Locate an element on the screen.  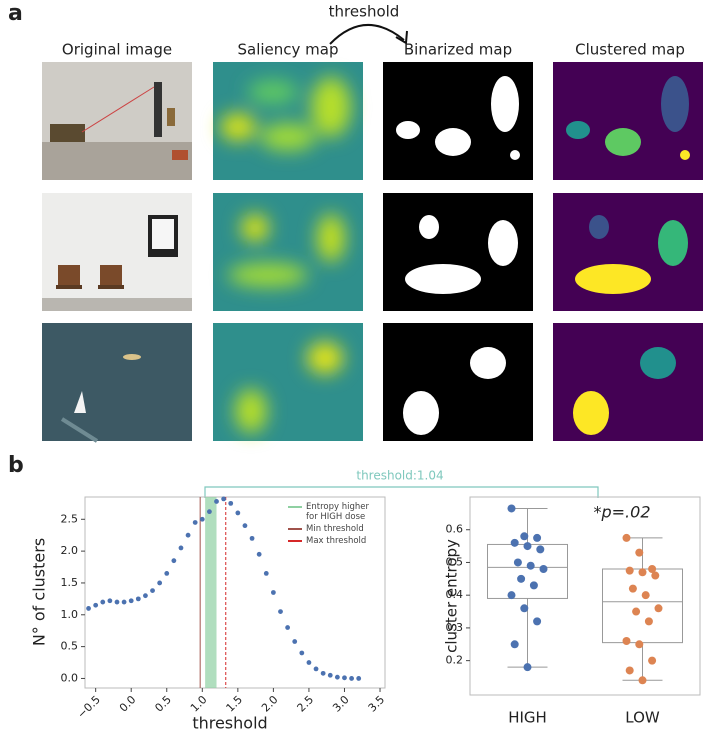
x-tick-label: 2.0 is located at coordinates (270, 704).